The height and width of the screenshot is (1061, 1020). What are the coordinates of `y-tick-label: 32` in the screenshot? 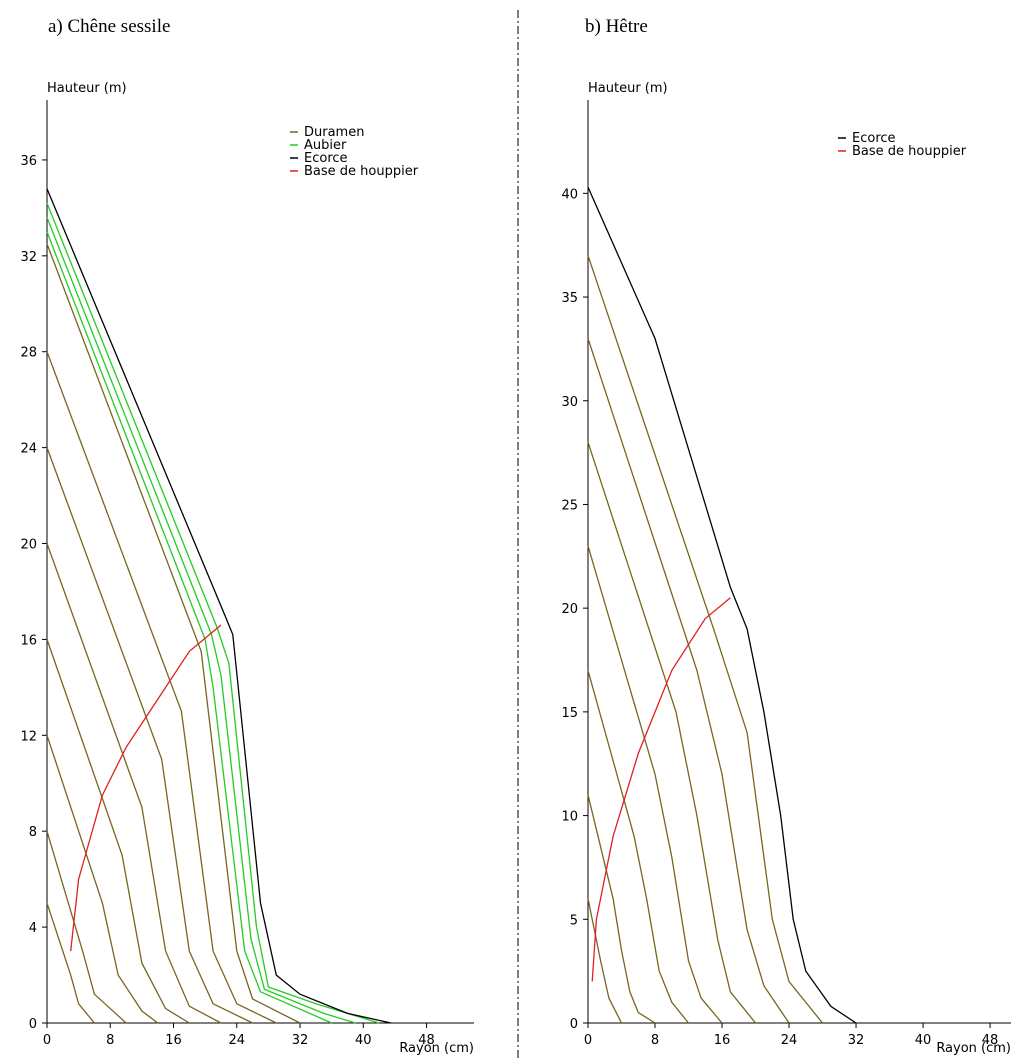 It's located at (28, 257).